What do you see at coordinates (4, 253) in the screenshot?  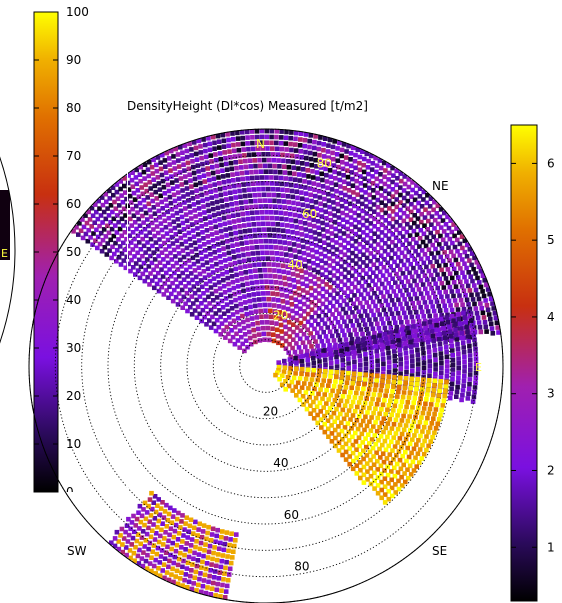 I see `background-direction-label-e: E` at bounding box center [4, 253].